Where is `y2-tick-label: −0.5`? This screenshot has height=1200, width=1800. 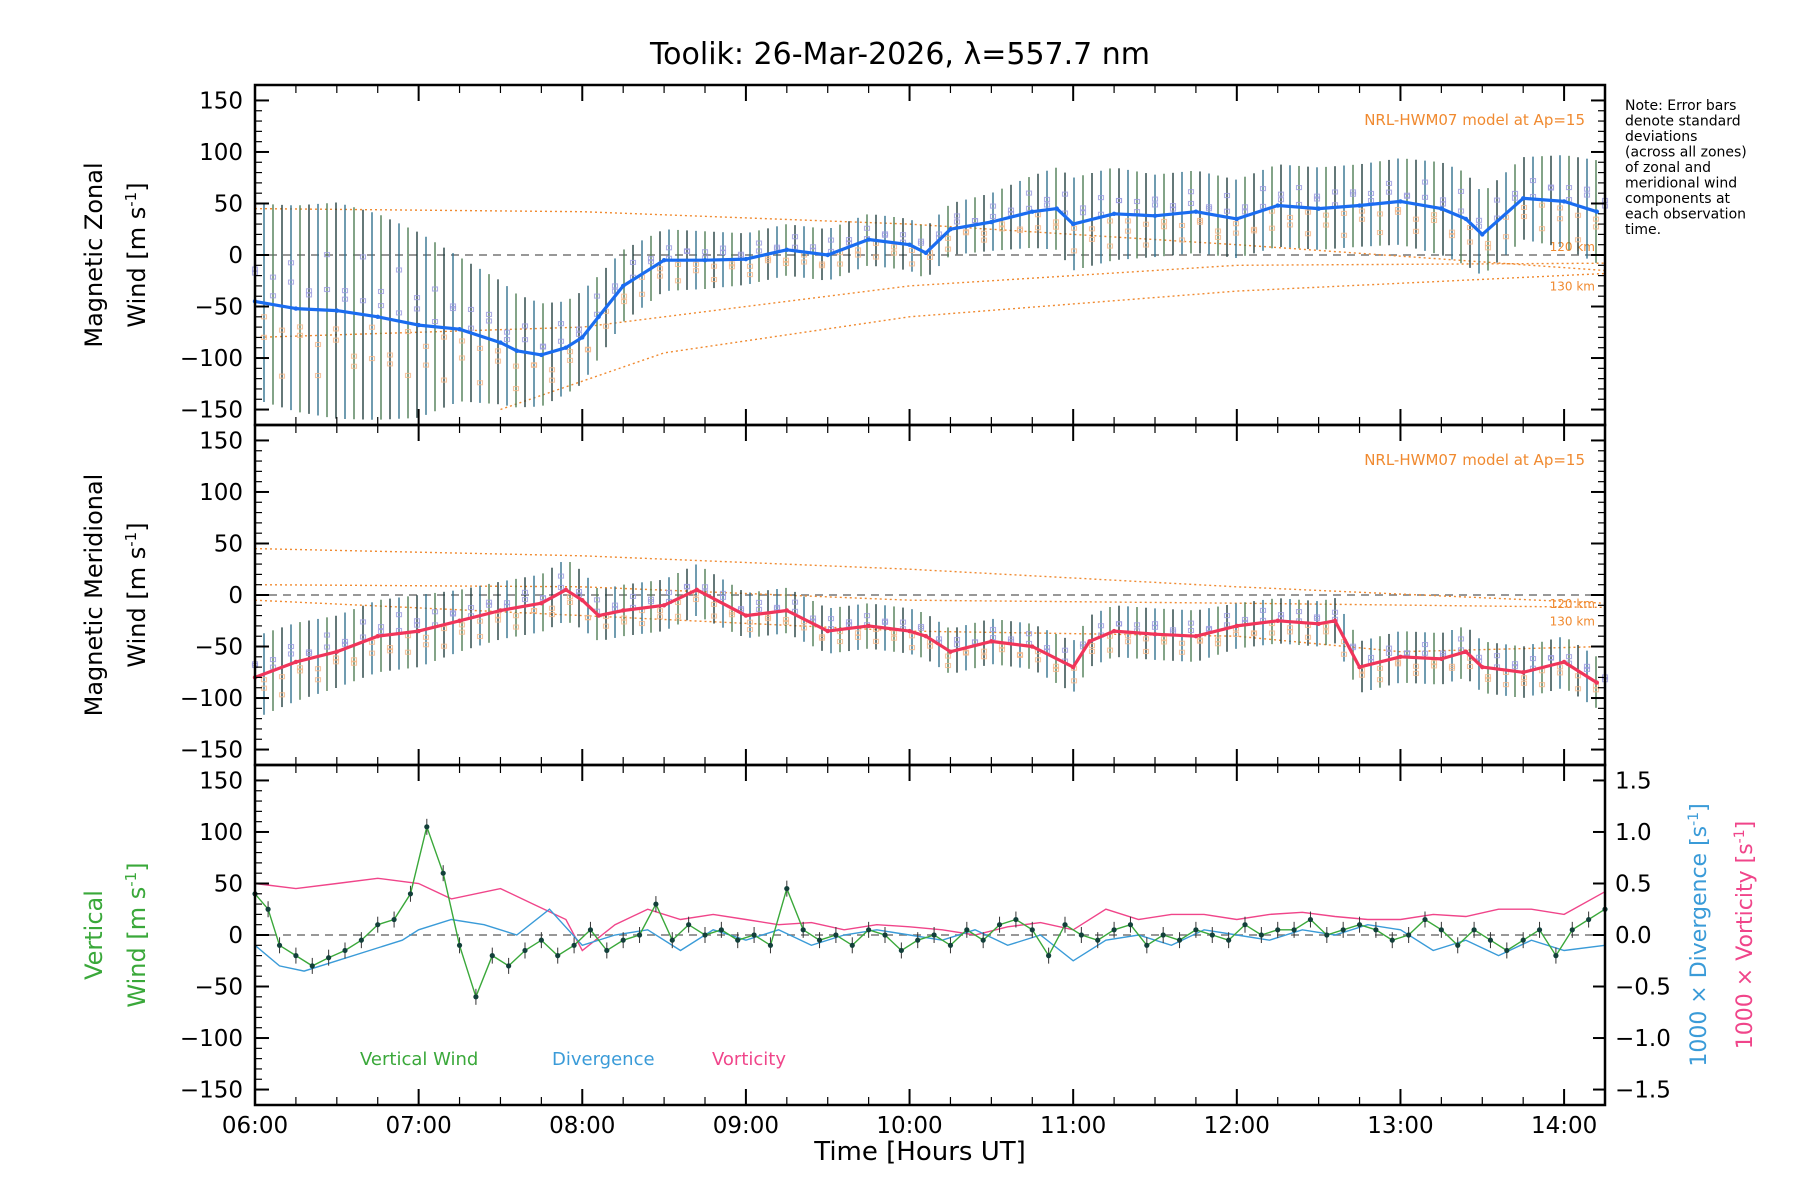
y2-tick-label: −0.5 is located at coordinates (1643, 988).